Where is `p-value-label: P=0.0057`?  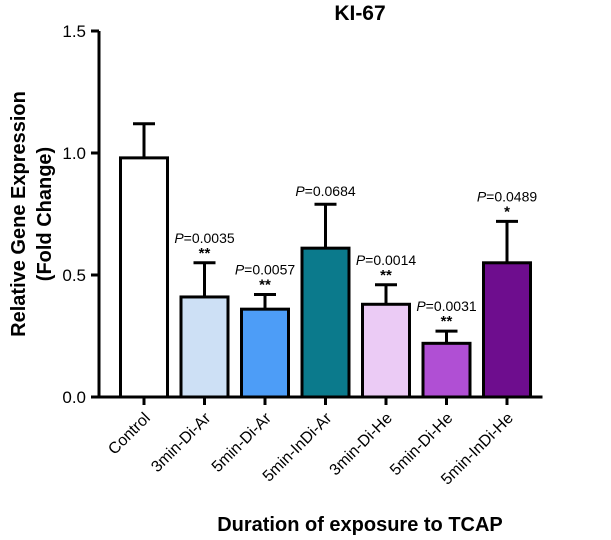
p-value-label: P=0.0057 is located at coordinates (265, 270).